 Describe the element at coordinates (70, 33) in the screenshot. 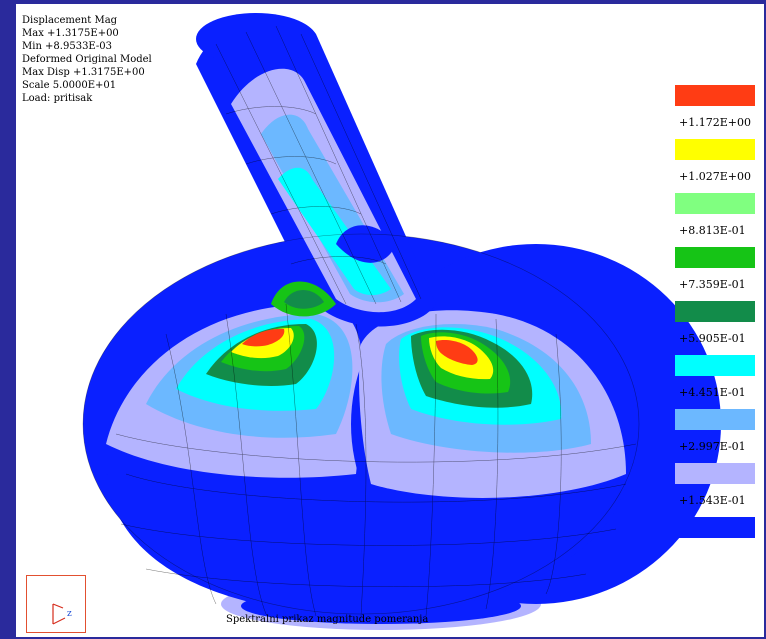

I see `info-line-max: Max +1.3175E+00` at that location.